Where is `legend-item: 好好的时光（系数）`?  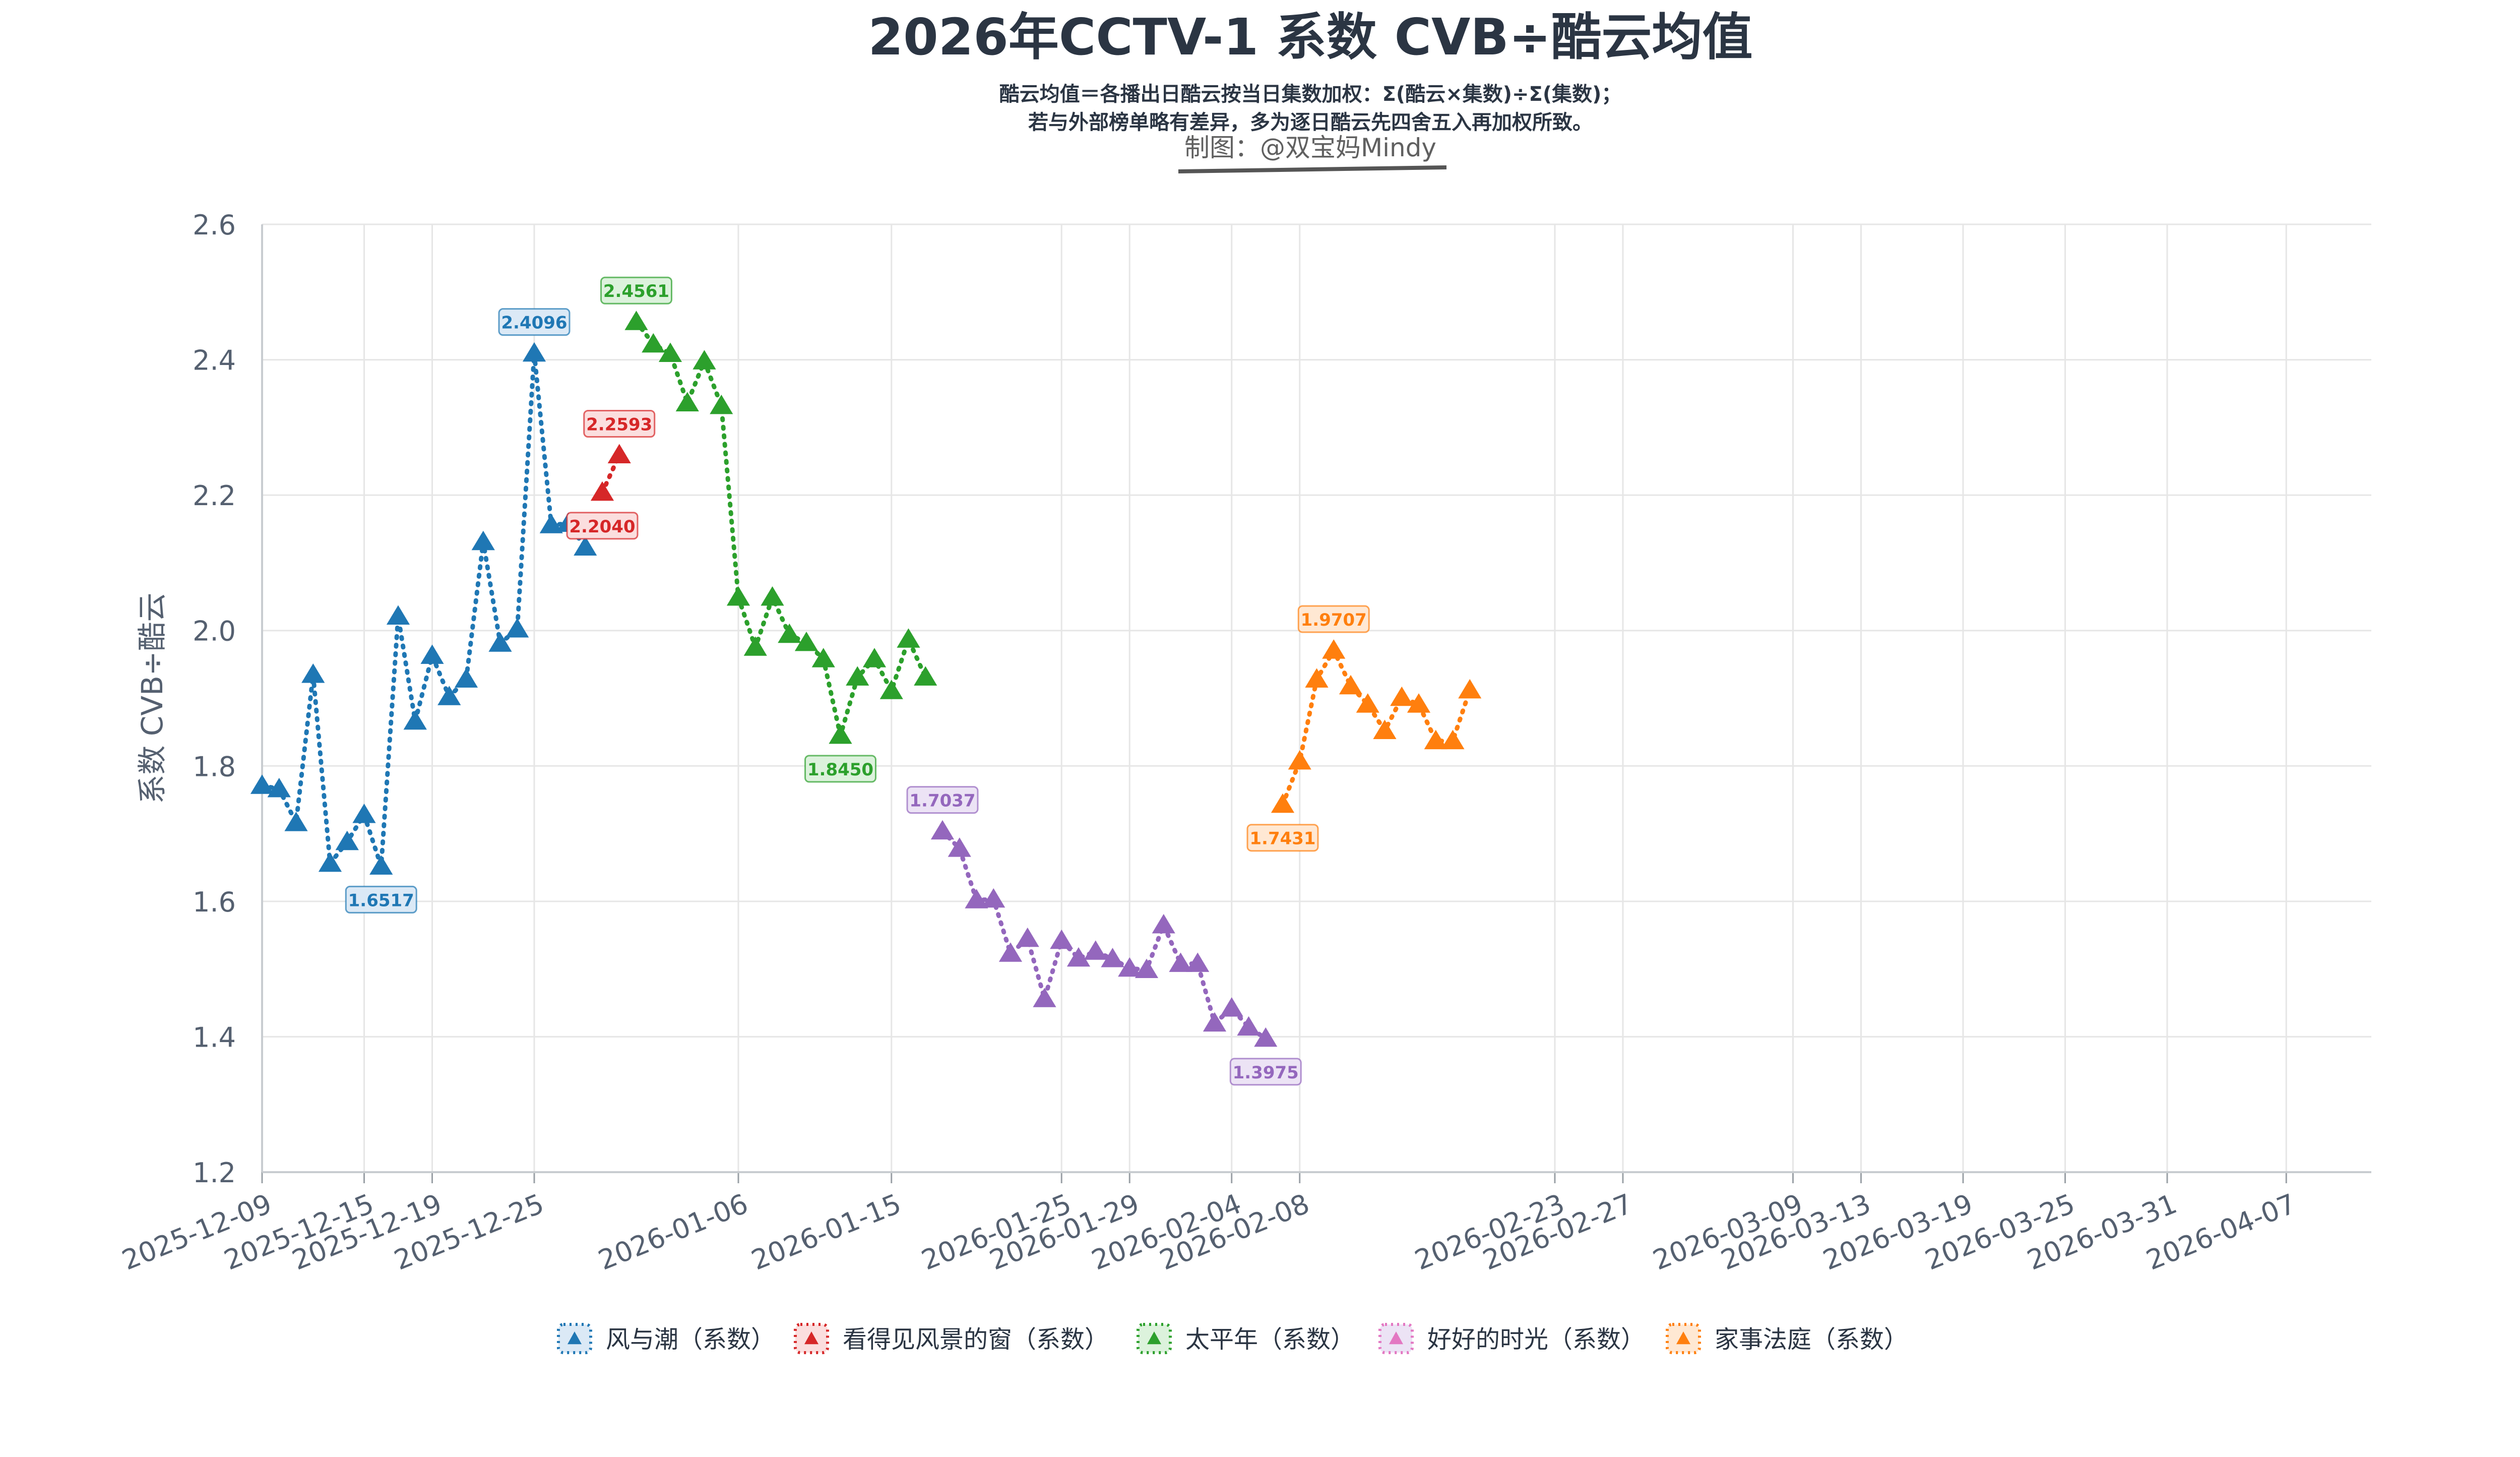
legend-item: 好好的时光（系数） is located at coordinates (1511, 1338).